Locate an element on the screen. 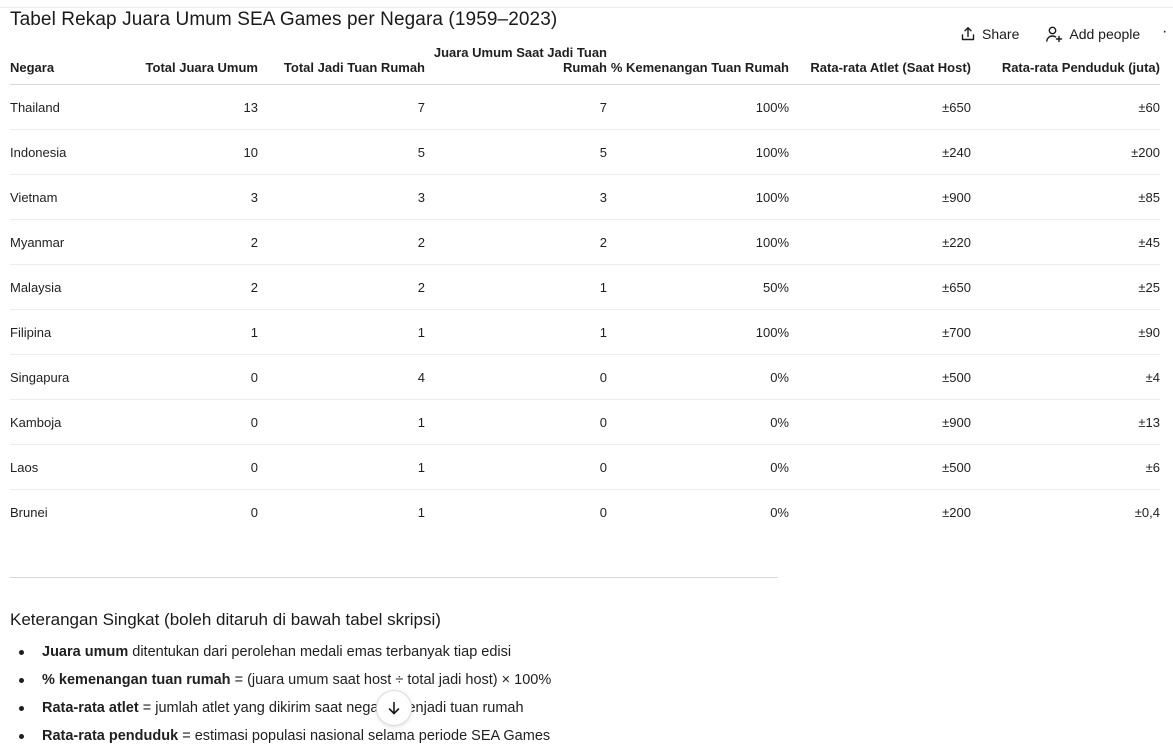 The image size is (1173, 752). cell-country: Singapura is located at coordinates (55, 377).